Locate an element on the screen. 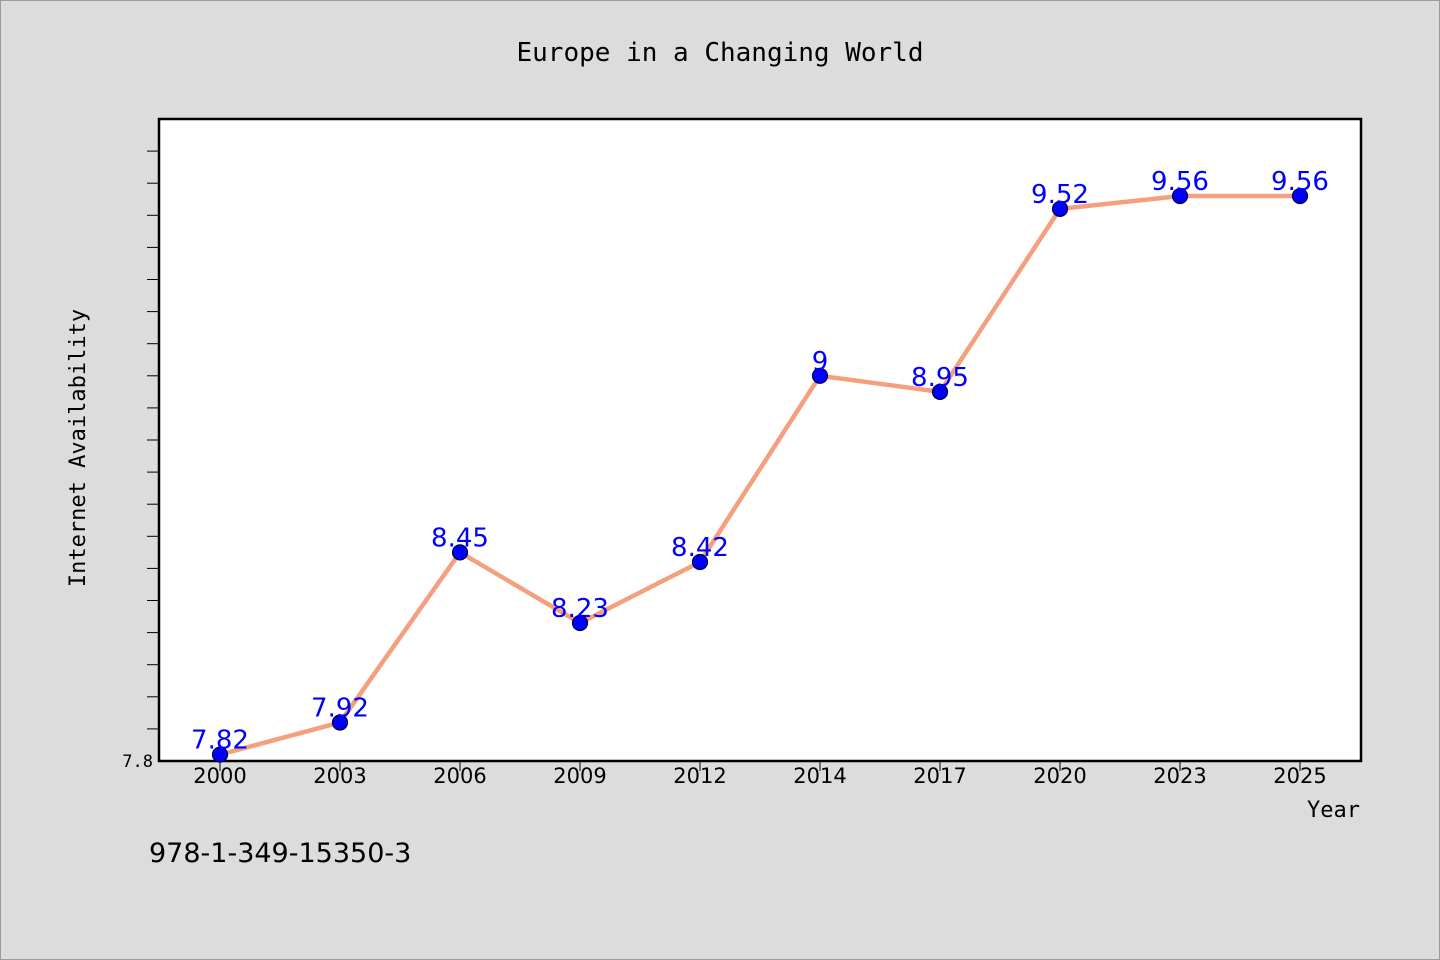 This screenshot has height=960, width=1440. data-label: 8.45 is located at coordinates (460, 538).